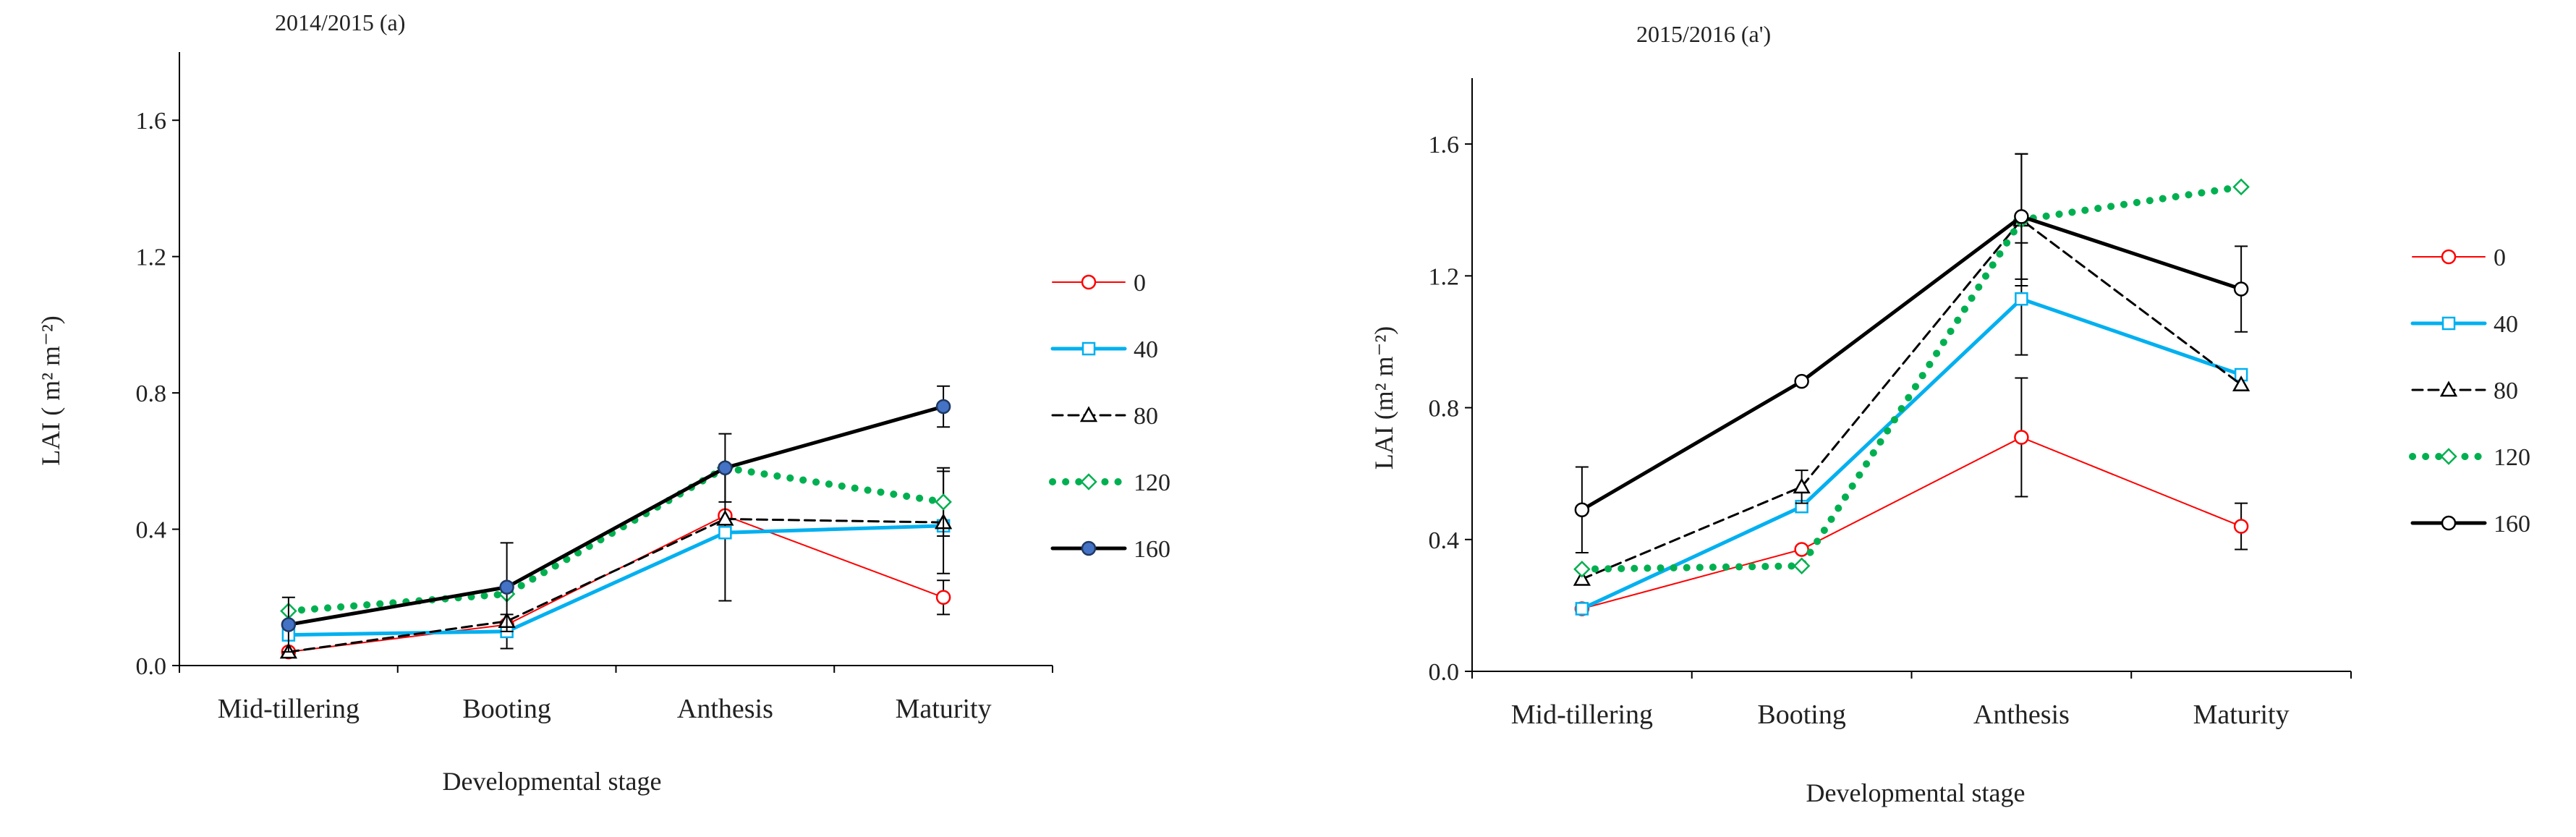 The height and width of the screenshot is (837, 2576). I want to click on panel-title: 2014/2015 (a), so click(340, 22).